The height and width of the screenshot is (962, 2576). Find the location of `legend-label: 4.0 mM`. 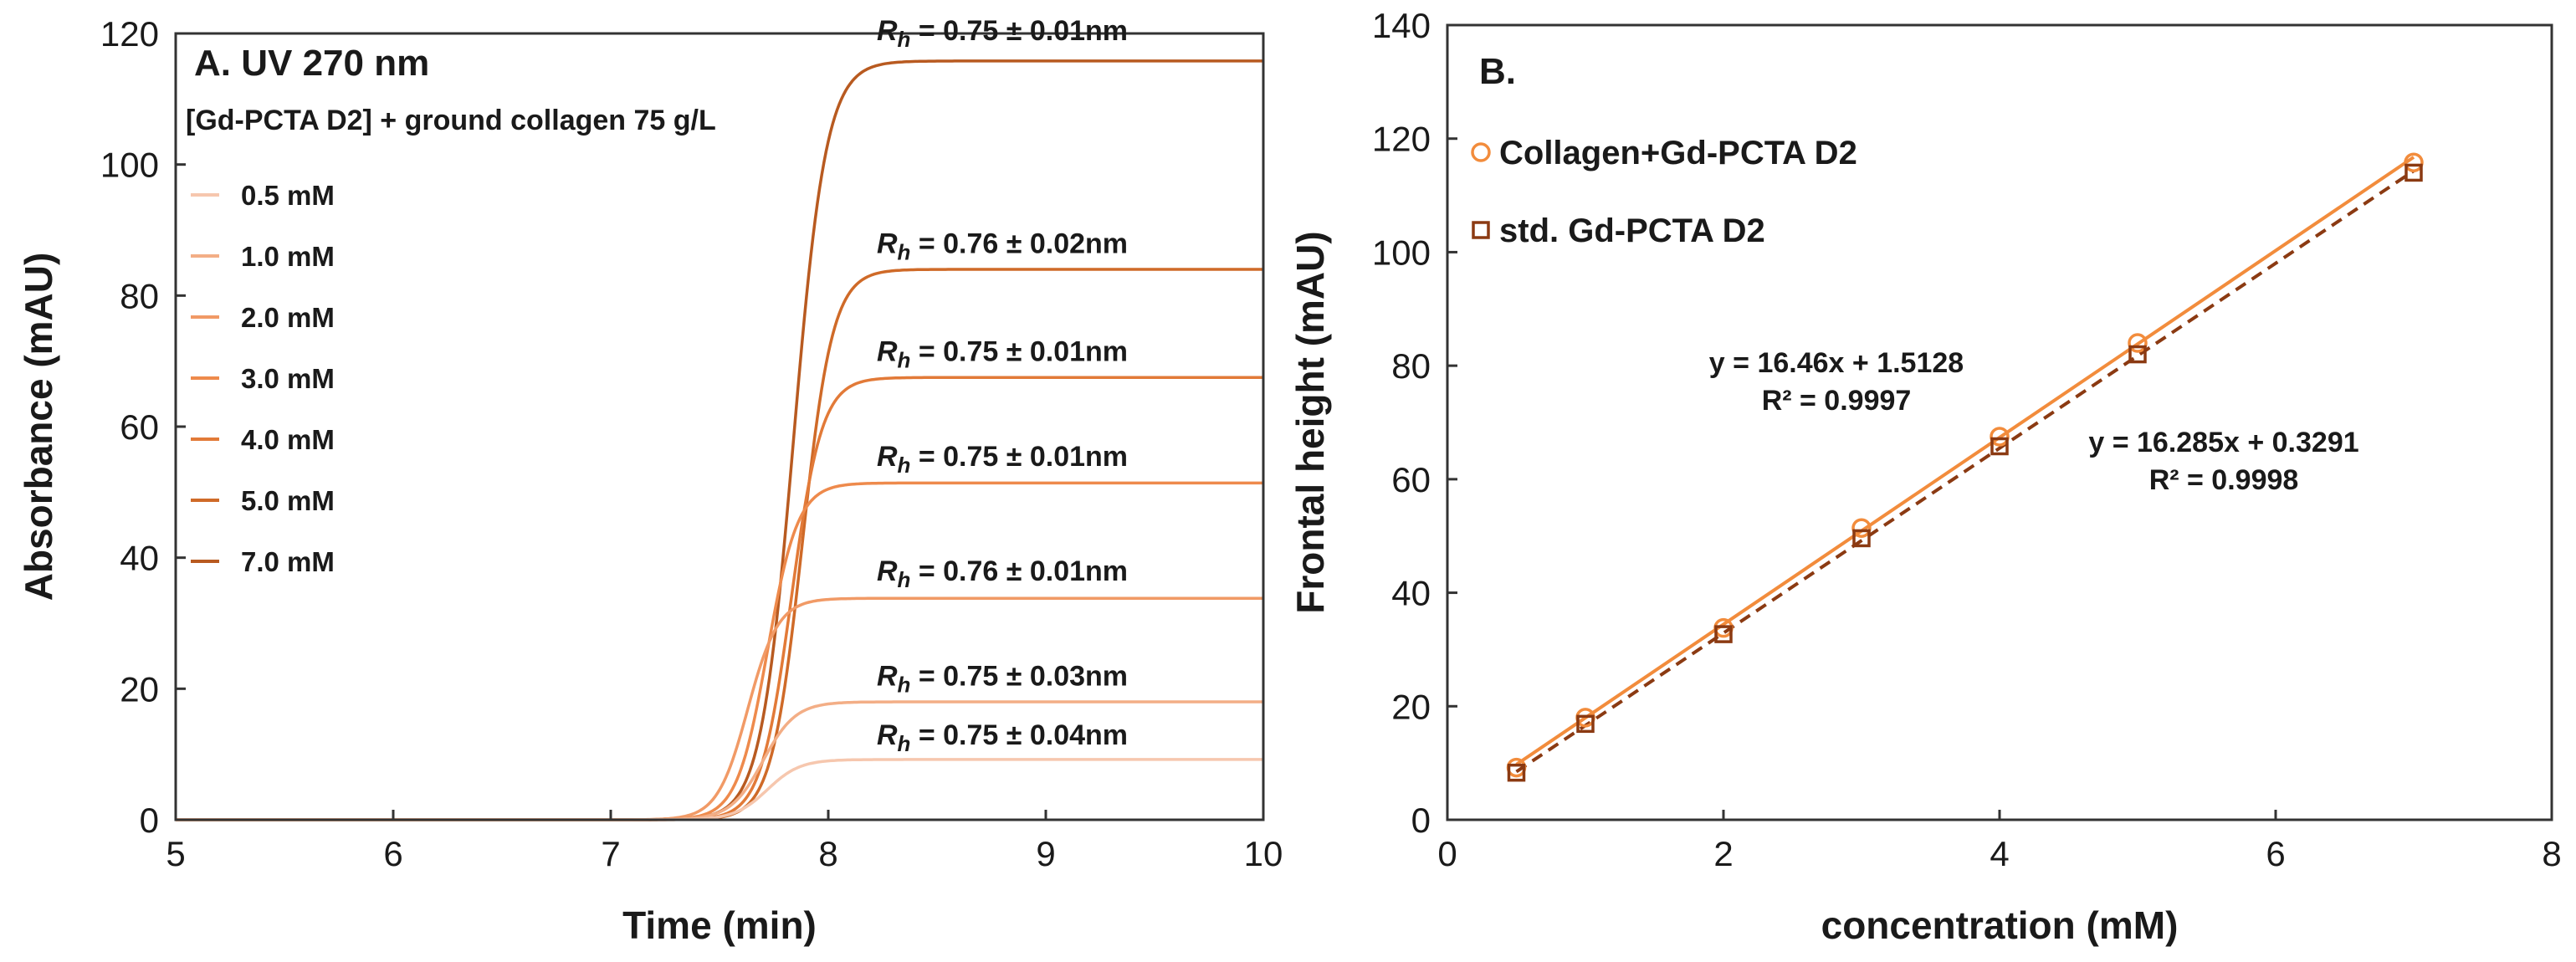

legend-label: 4.0 mM is located at coordinates (288, 439).